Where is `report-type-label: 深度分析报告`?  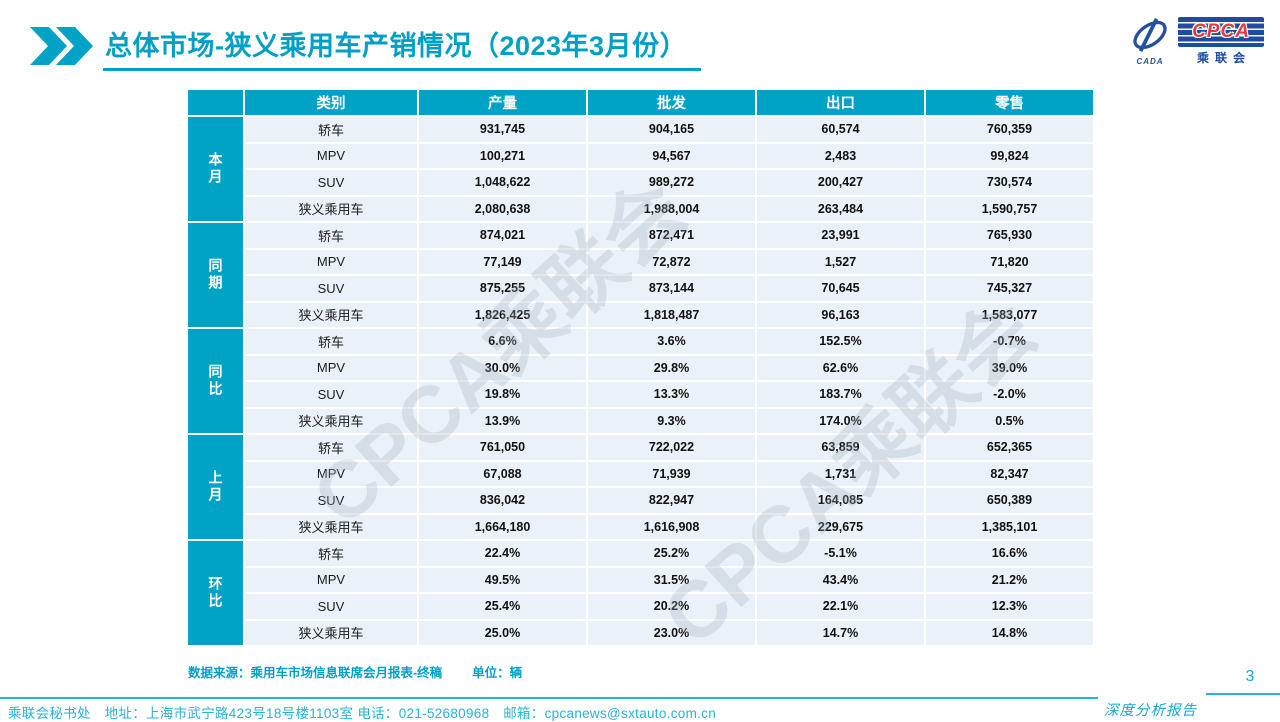
report-type-label: 深度分析报告 is located at coordinates (1150, 711).